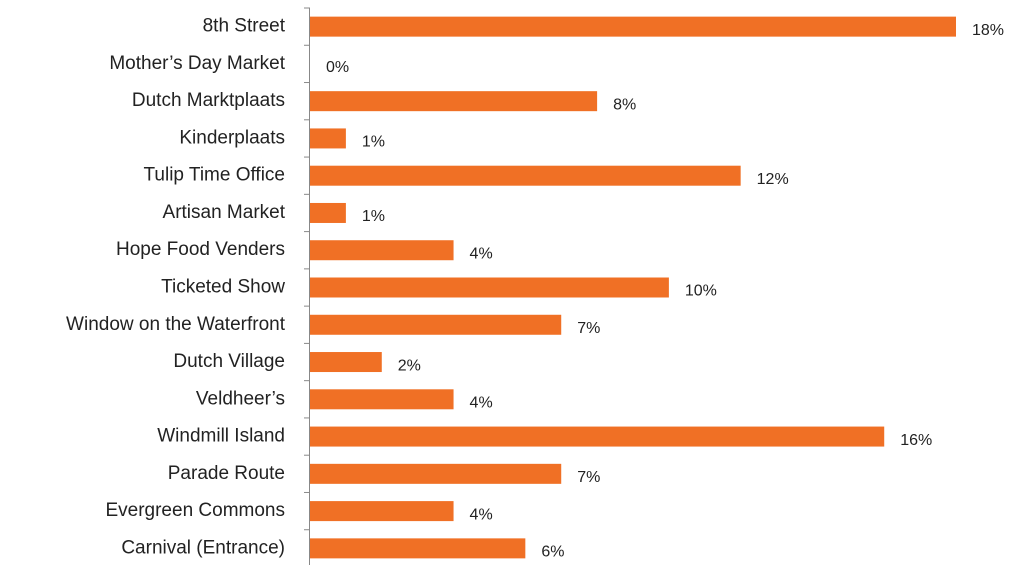 This screenshot has width=1012, height=565. What do you see at coordinates (176, 324) in the screenshot?
I see `category-label: Window on the Waterfront` at bounding box center [176, 324].